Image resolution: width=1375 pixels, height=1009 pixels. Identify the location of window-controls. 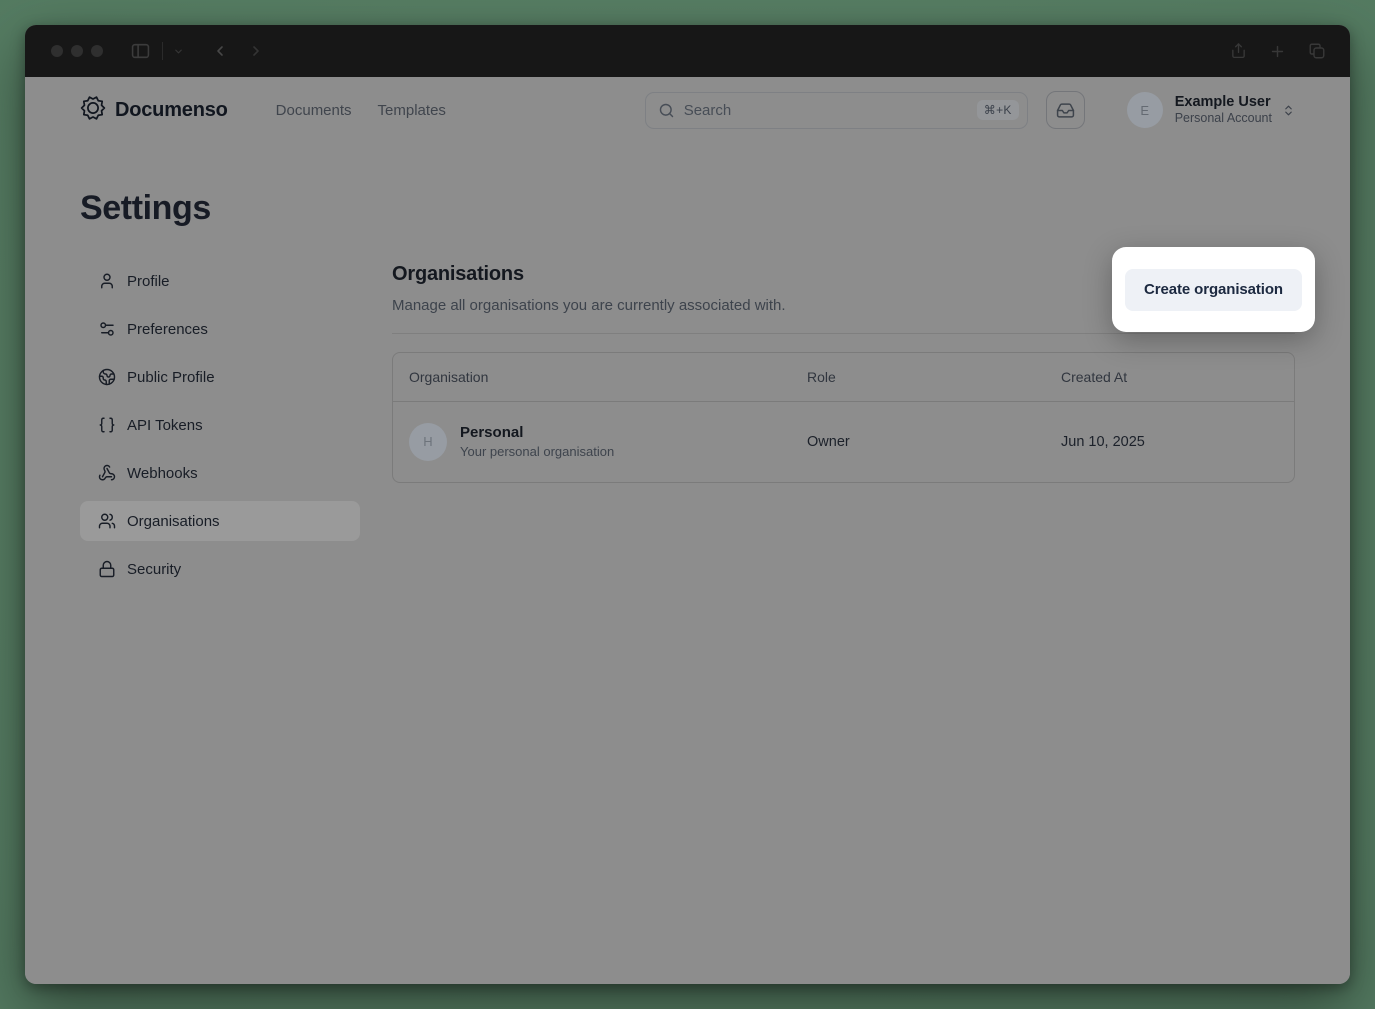
(77, 51).